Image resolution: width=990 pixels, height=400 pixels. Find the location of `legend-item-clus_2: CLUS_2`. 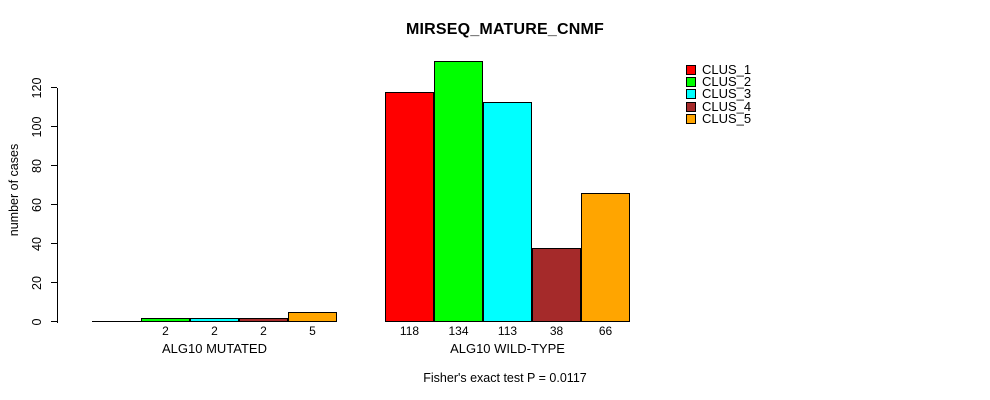

legend-item-clus_2: CLUS_2 is located at coordinates (719, 82).